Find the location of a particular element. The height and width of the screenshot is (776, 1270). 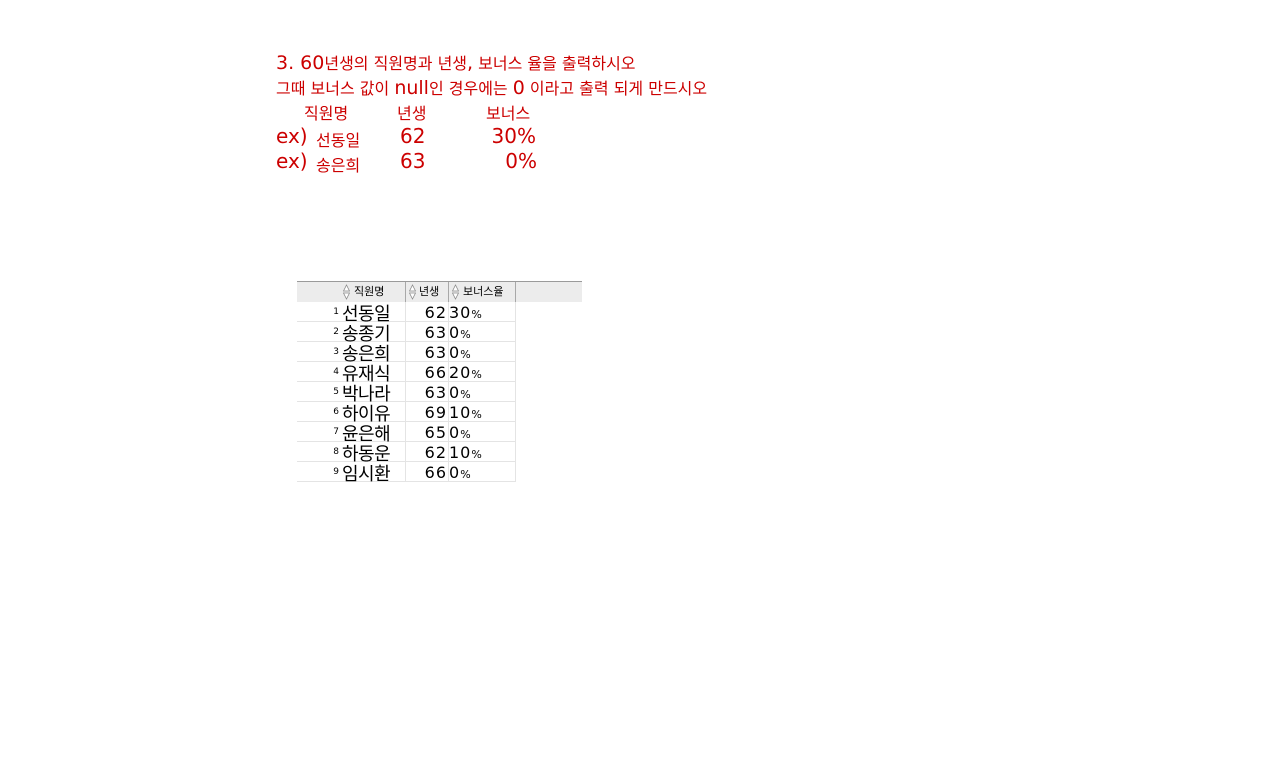

table-row: 5 박나라 63 0% is located at coordinates (406, 393).